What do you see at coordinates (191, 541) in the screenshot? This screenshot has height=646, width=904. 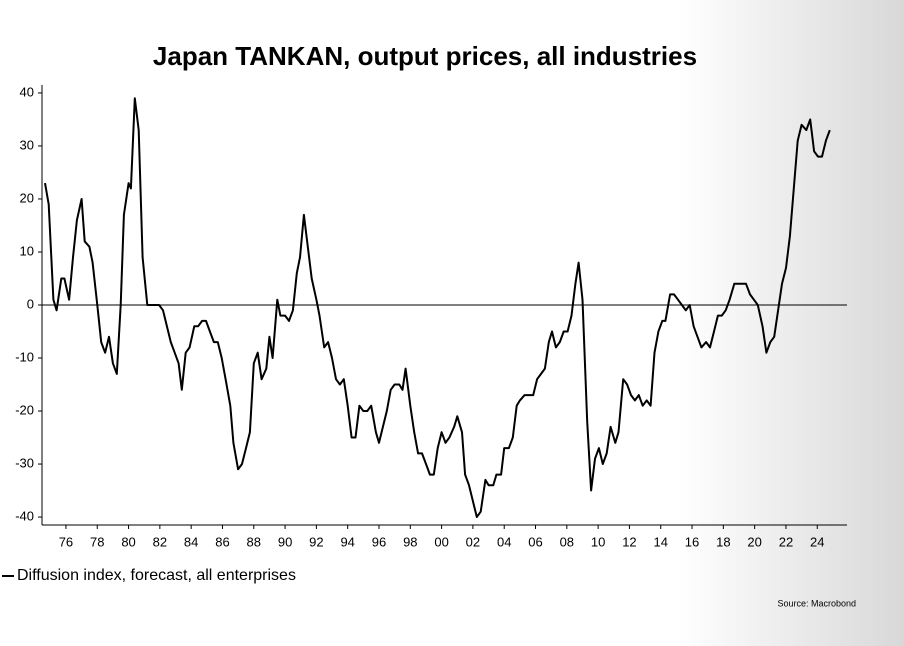 I see `x-tick-label: 84` at bounding box center [191, 541].